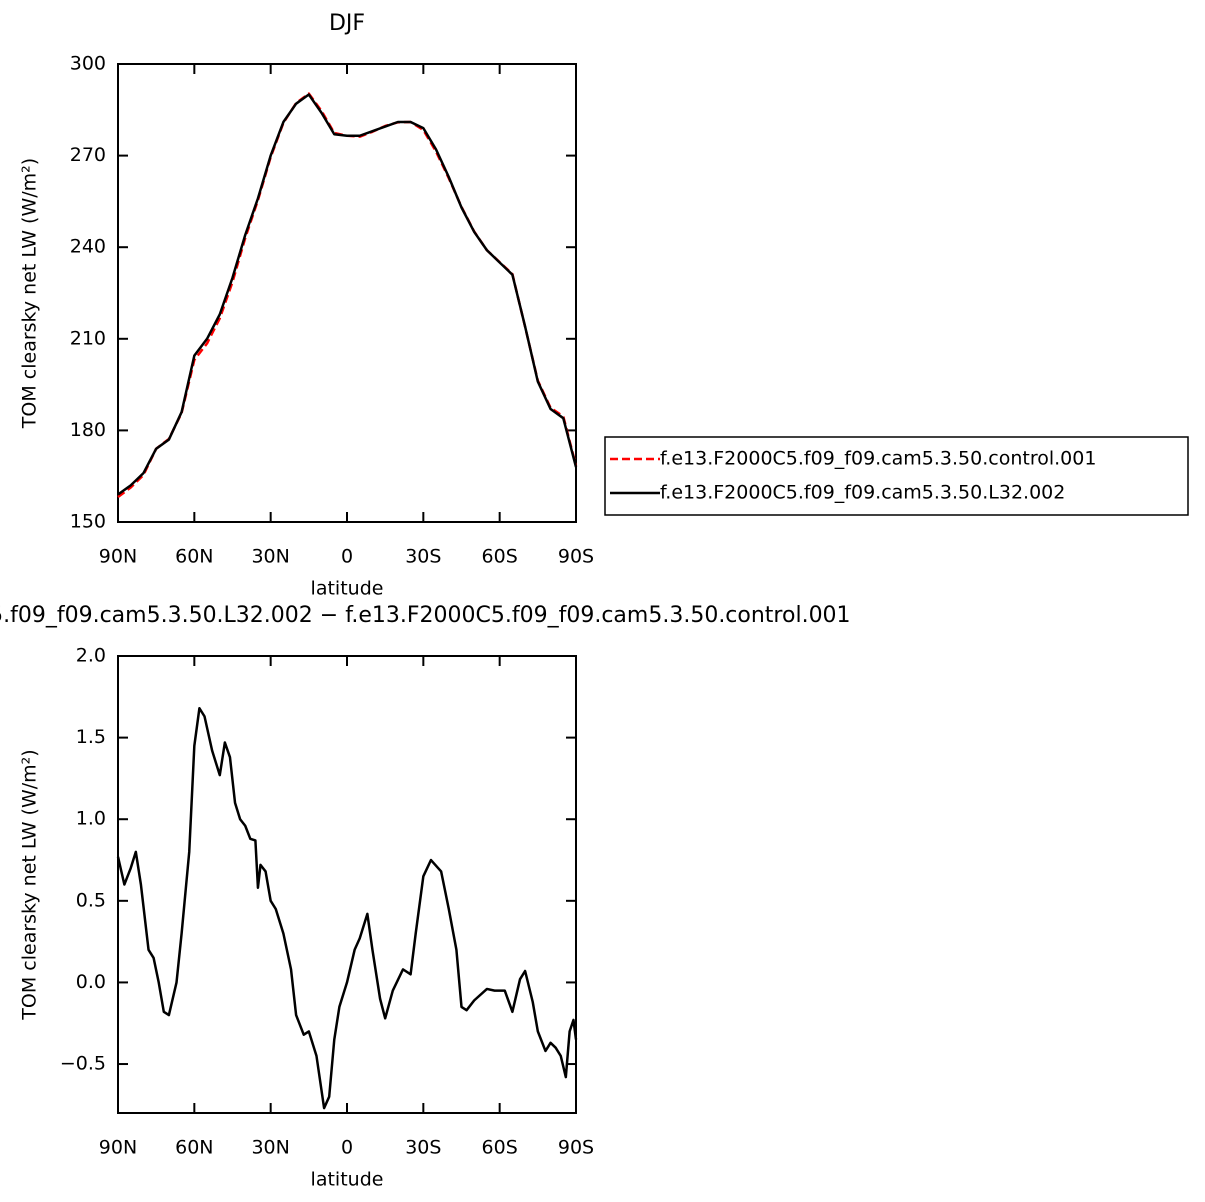  I want to click on y-tick-label: 1.5, so click(91, 737).